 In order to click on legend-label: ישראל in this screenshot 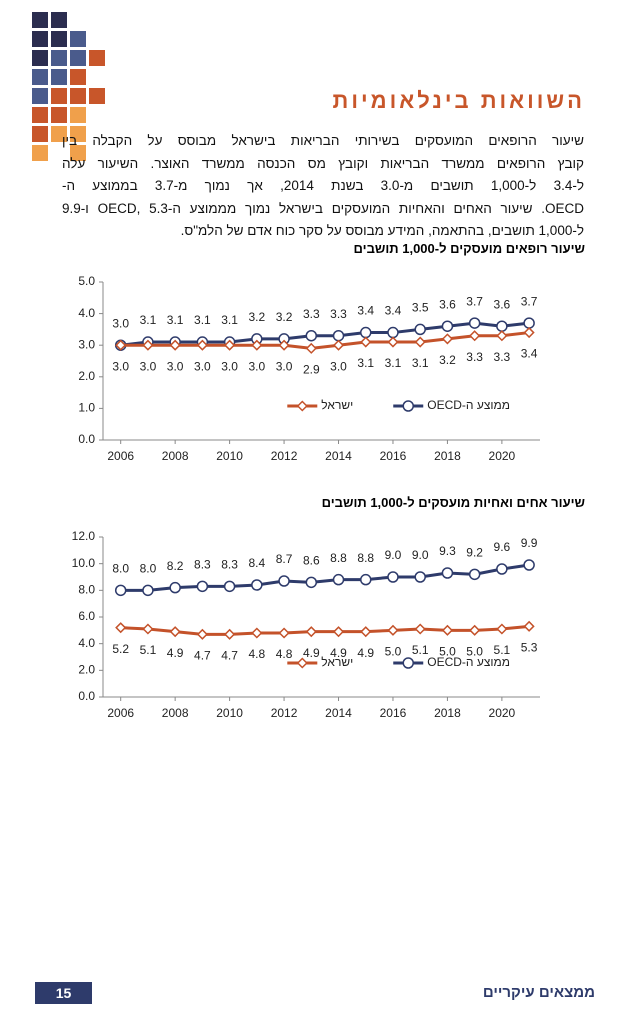, I will do `click(337, 405)`.